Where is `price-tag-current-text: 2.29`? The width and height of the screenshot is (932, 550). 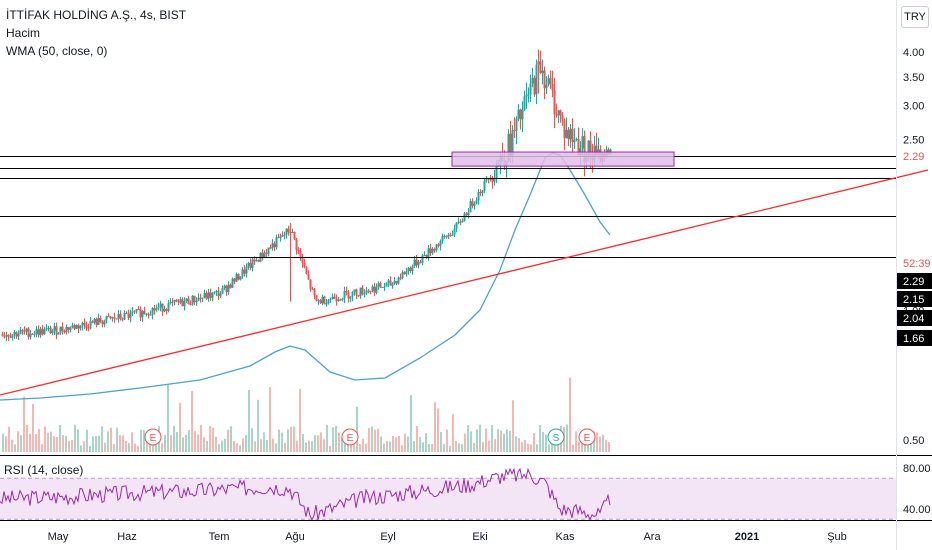 price-tag-current-text: 2.29 is located at coordinates (913, 157).